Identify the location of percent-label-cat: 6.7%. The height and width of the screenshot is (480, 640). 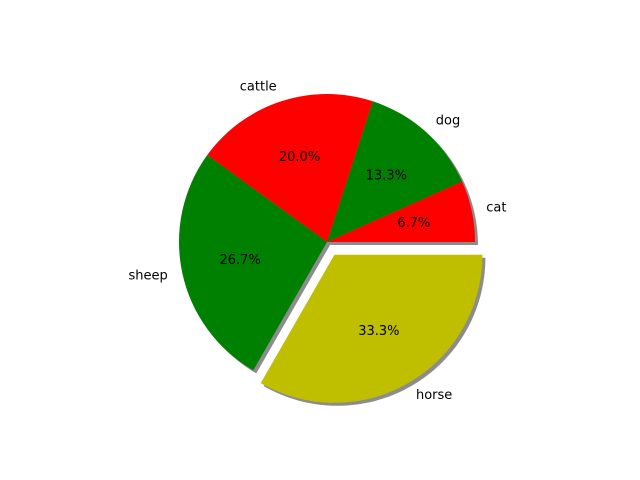
(413, 223).